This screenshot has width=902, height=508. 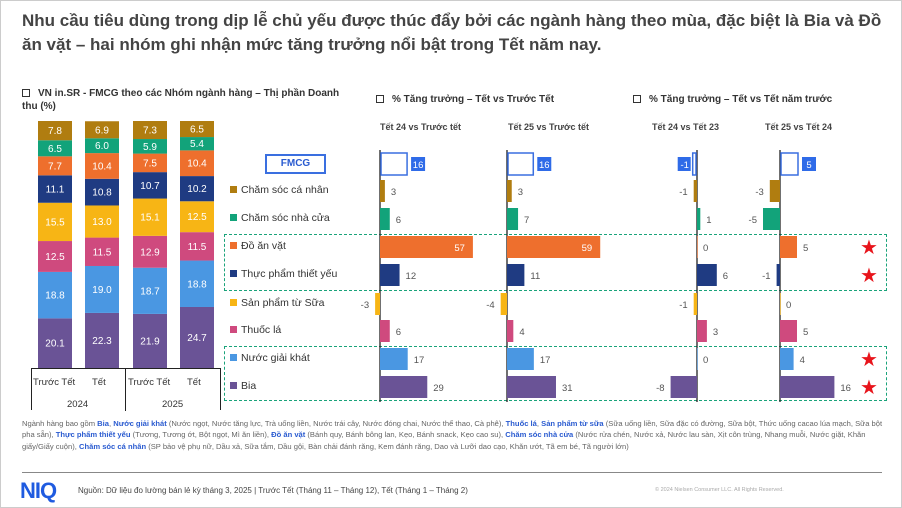 I want to click on segment-value-label: 6.0, so click(x=102, y=146).